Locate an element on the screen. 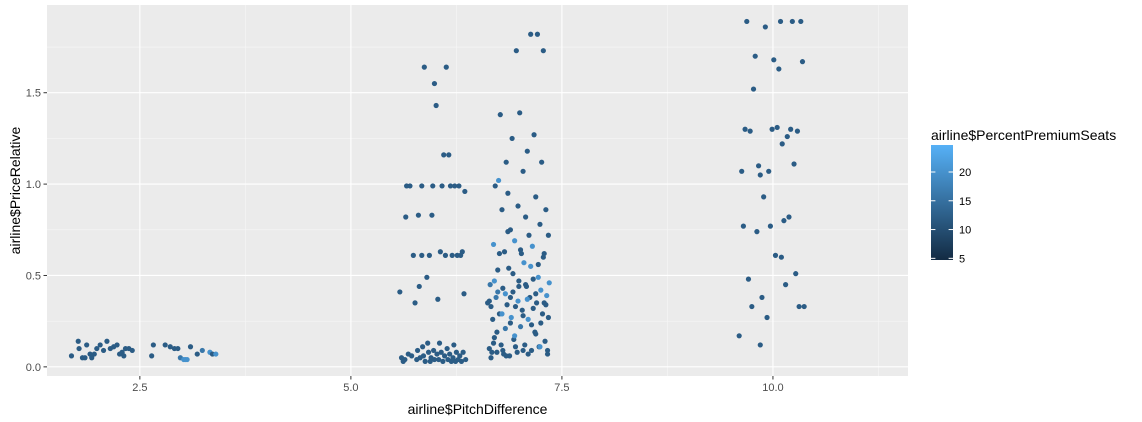 This screenshot has height=422, width=1142. y-tick-label: 1.0 is located at coordinates (33, 185).